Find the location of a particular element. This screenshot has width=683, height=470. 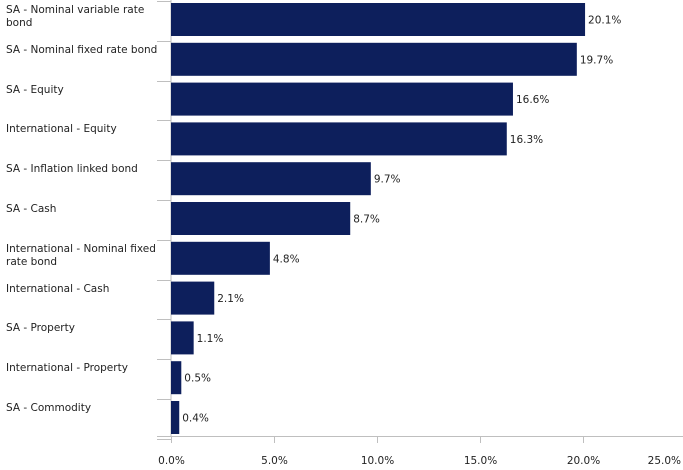

category-label: SA - Cash is located at coordinates (31, 209).